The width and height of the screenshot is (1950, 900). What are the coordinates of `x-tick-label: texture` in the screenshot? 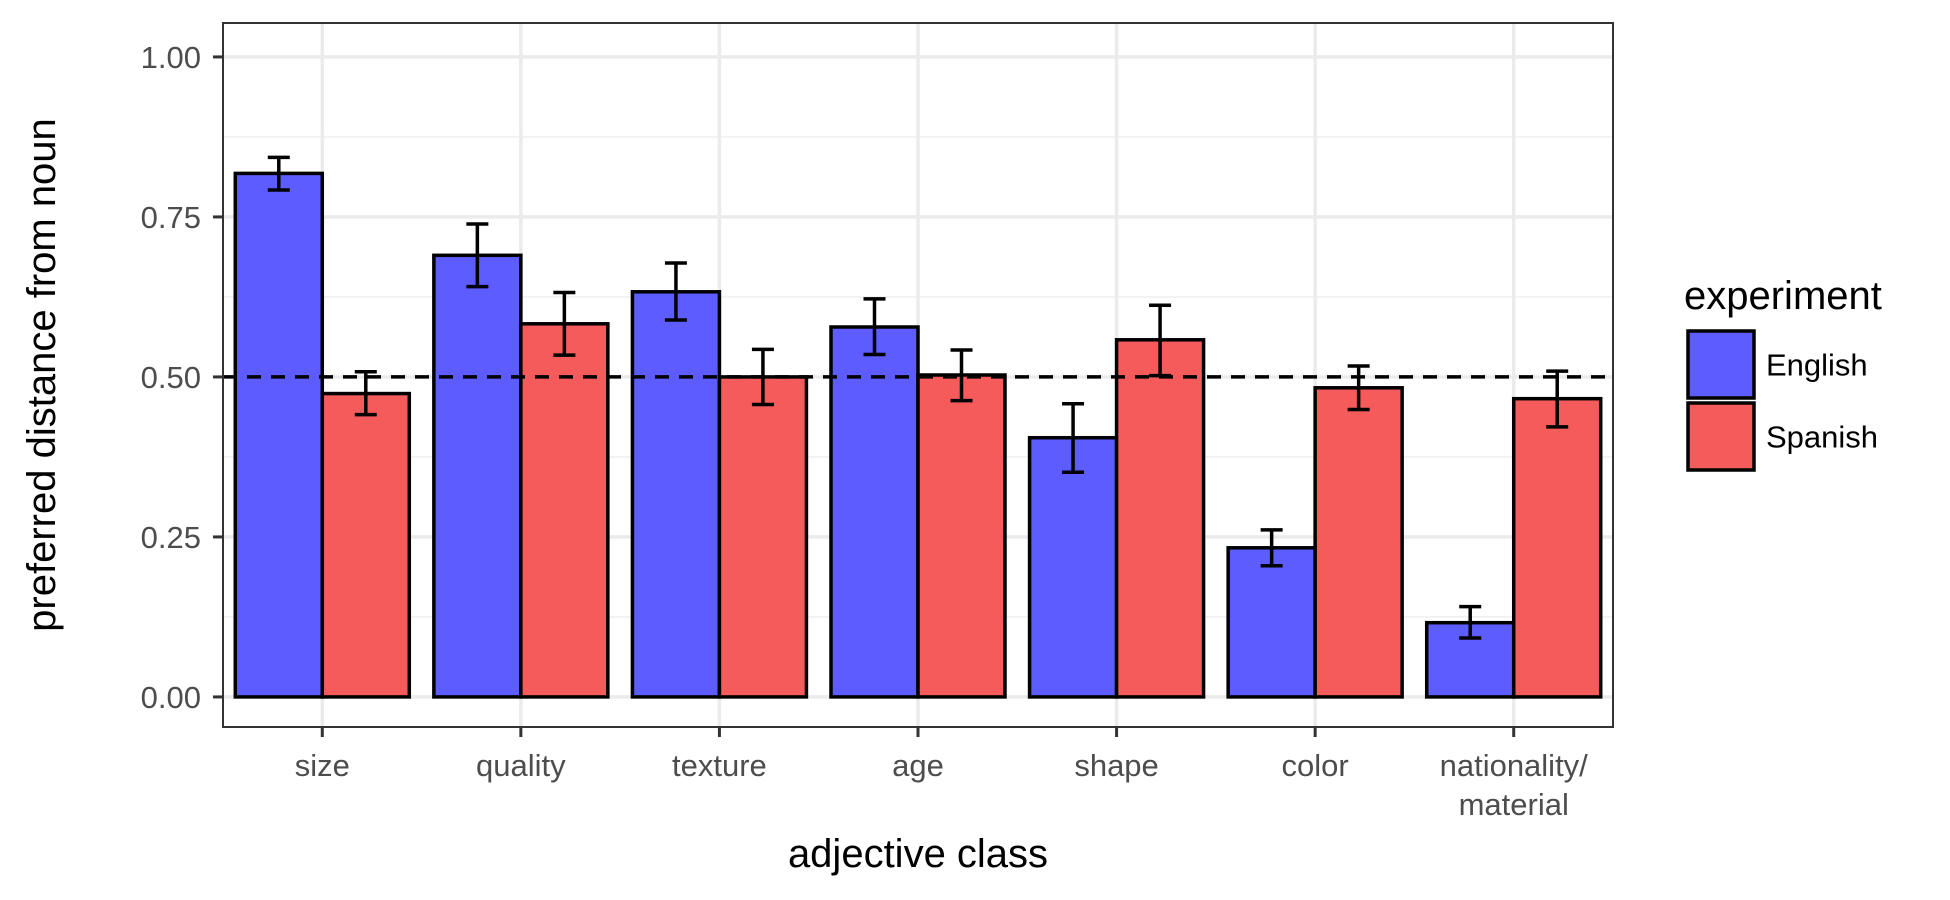 It's located at (719, 765).